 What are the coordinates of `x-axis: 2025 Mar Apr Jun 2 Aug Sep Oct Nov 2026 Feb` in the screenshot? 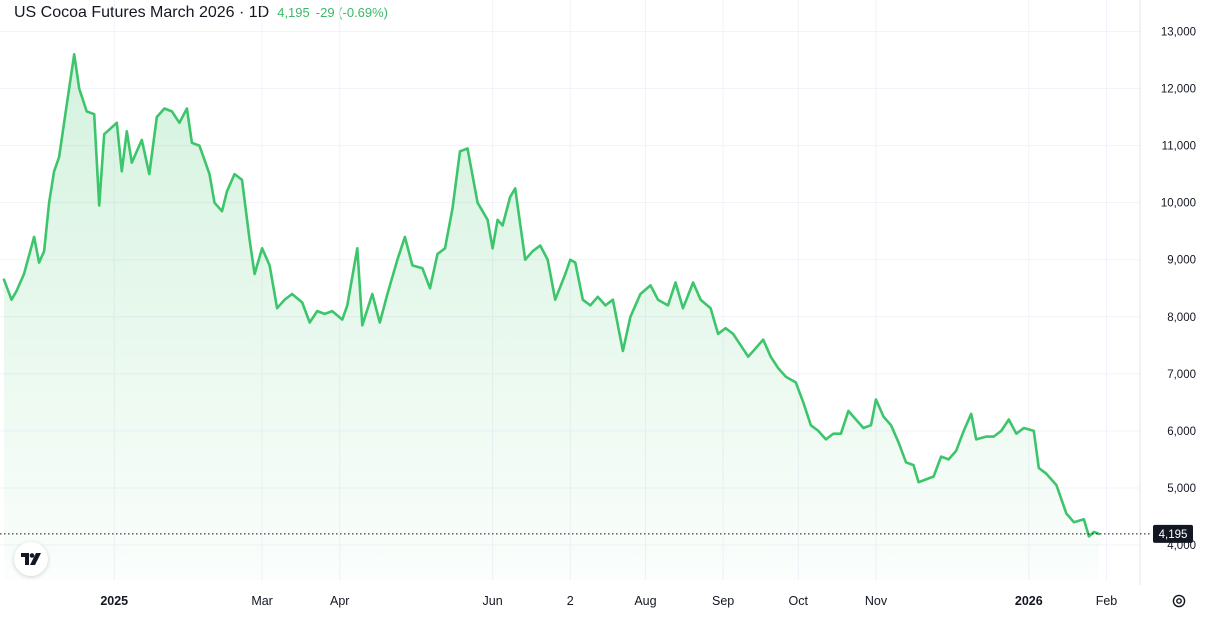 It's located at (608, 601).